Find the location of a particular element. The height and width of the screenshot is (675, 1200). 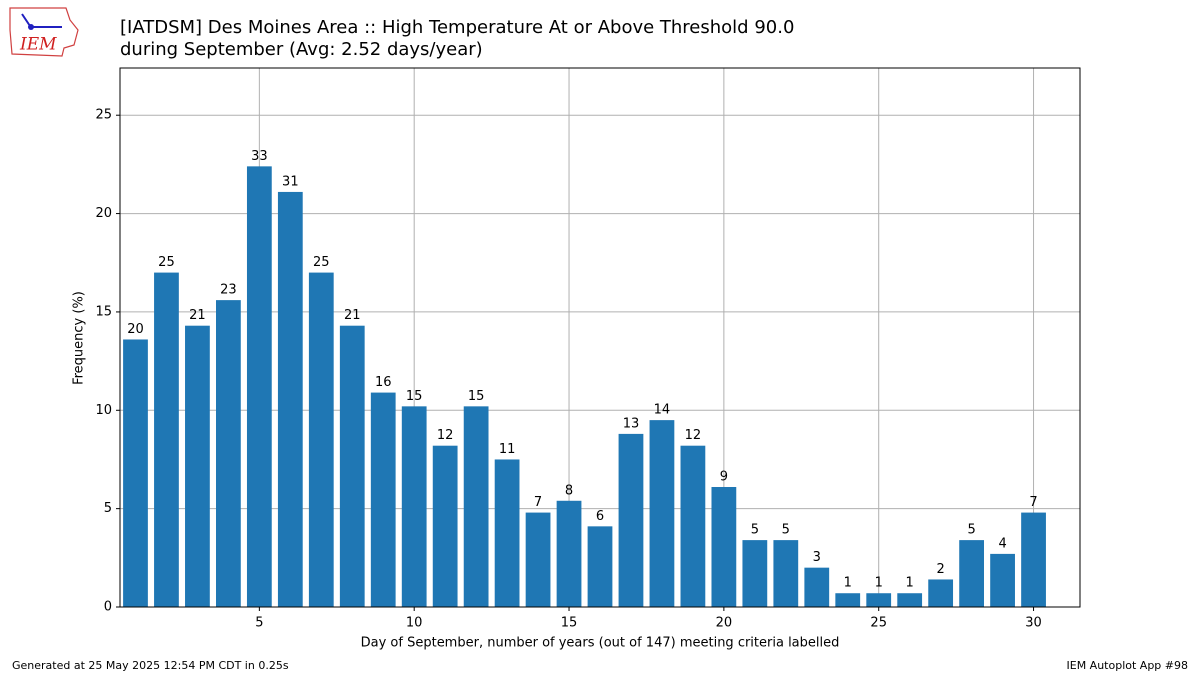

data-label: 23 is located at coordinates (228, 290).